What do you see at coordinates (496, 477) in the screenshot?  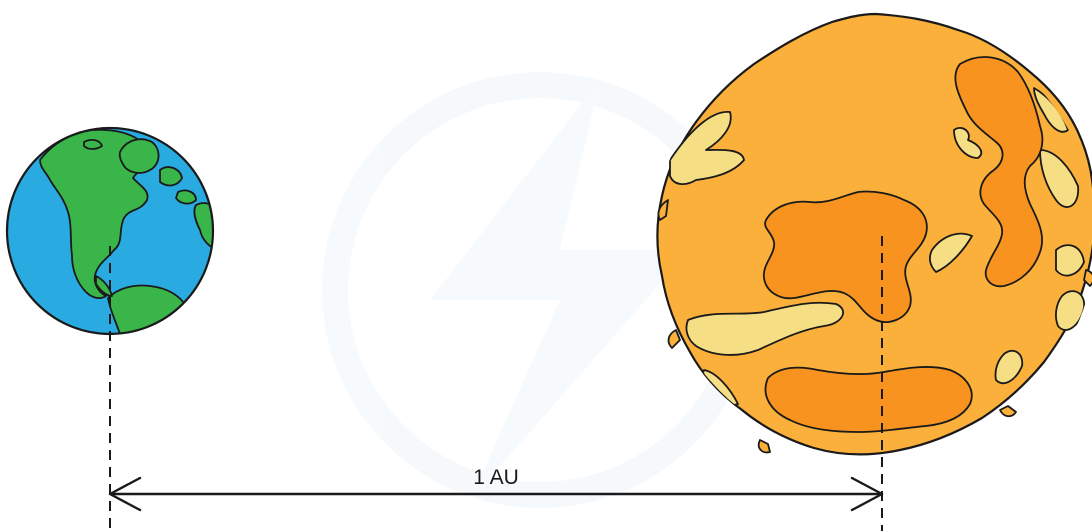 I see `distance-label: 1 AU` at bounding box center [496, 477].